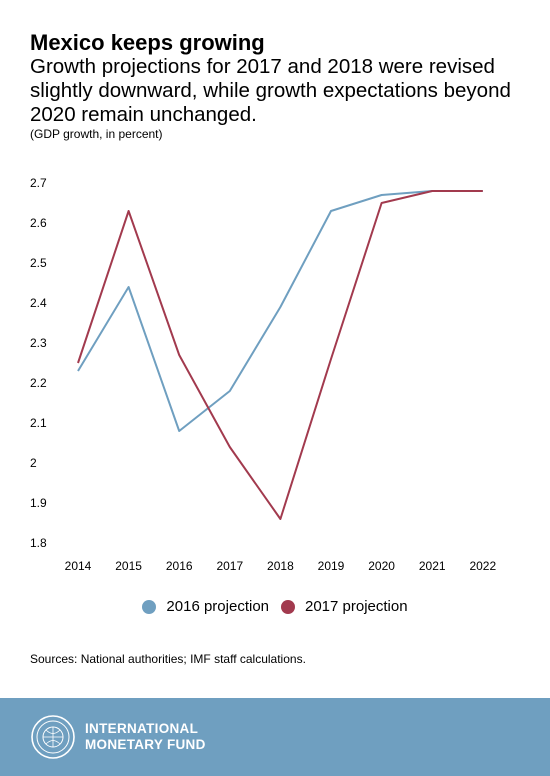  Describe the element at coordinates (33, 463) in the screenshot. I see `y-tick-label: 2` at that location.